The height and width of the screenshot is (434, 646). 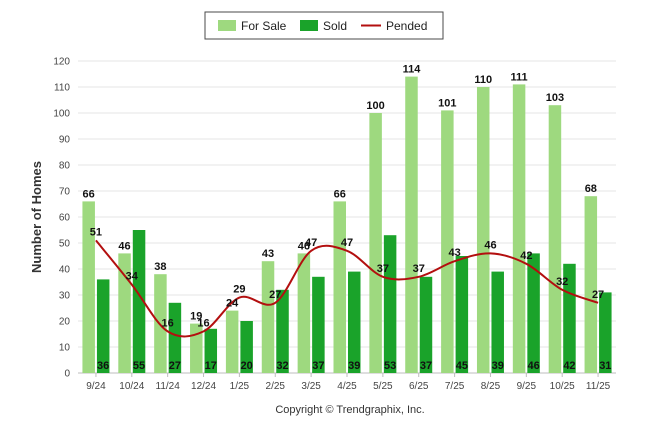 What do you see at coordinates (454, 253) in the screenshot?
I see `data-label-pended: 43` at bounding box center [454, 253].